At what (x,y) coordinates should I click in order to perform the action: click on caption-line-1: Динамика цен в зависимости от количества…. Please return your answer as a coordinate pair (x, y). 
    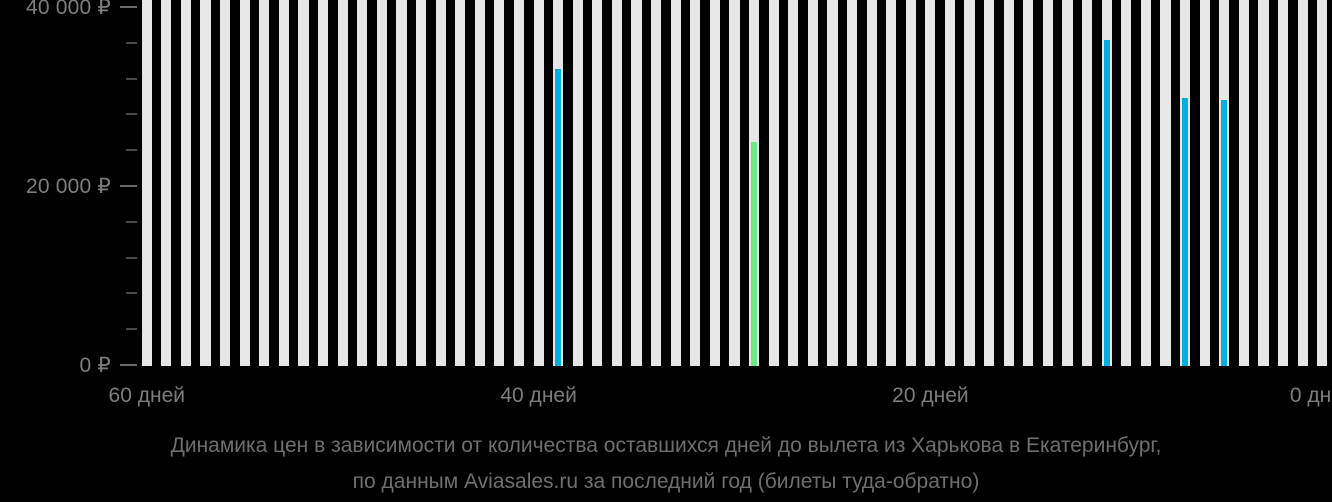
    Looking at the image, I should click on (666, 445).